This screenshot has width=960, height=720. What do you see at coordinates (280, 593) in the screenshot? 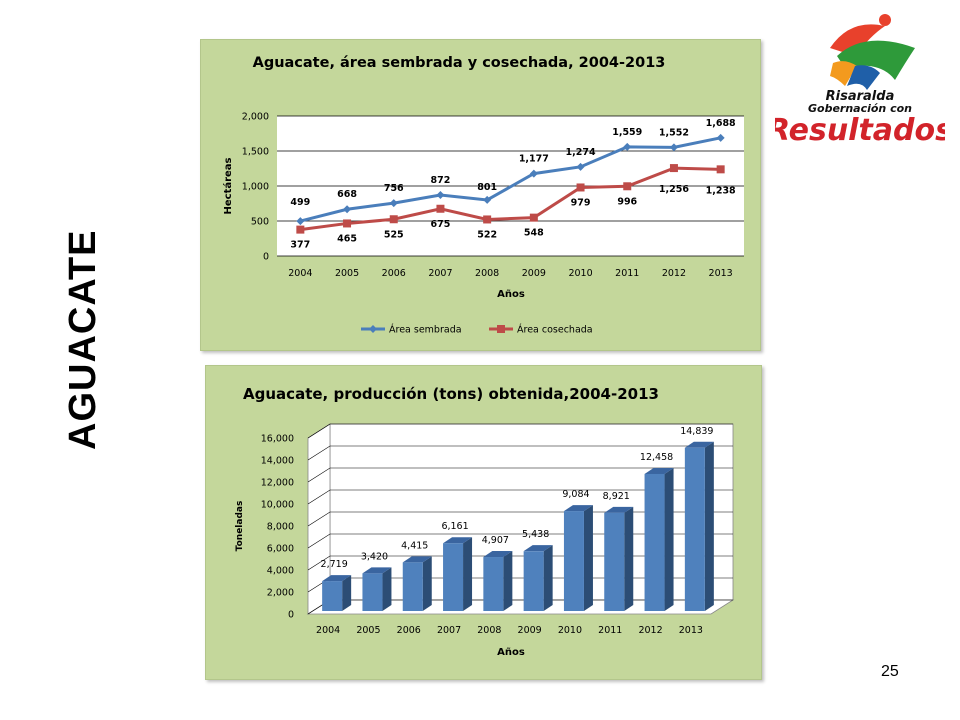
I see `chart2-y-tick-label: 2,000` at bounding box center [280, 593].